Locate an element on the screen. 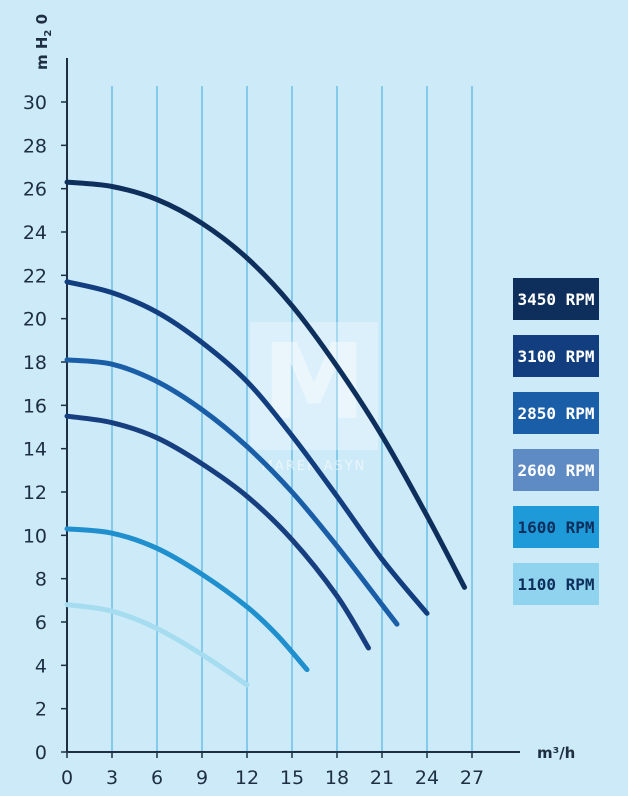 This screenshot has height=796, width=628. x-tick-labels: 0 3 6 9 12 15 18 21 24 27 is located at coordinates (272, 778).